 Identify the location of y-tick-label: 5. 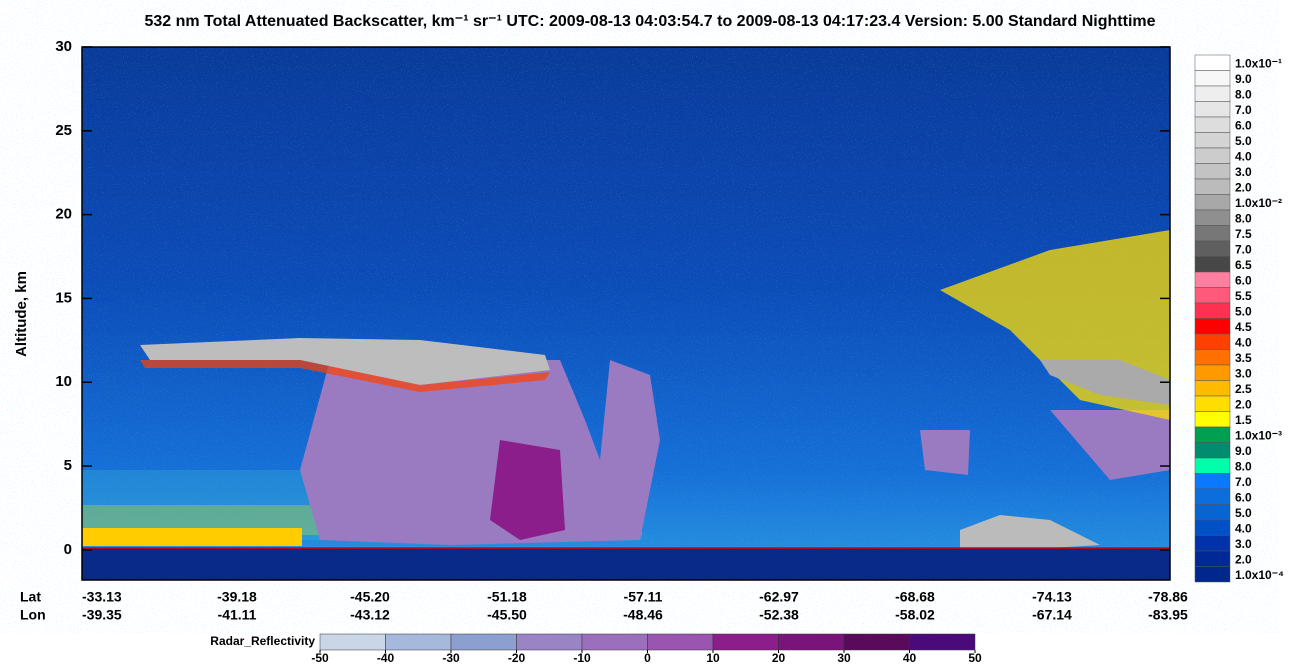
(68, 465).